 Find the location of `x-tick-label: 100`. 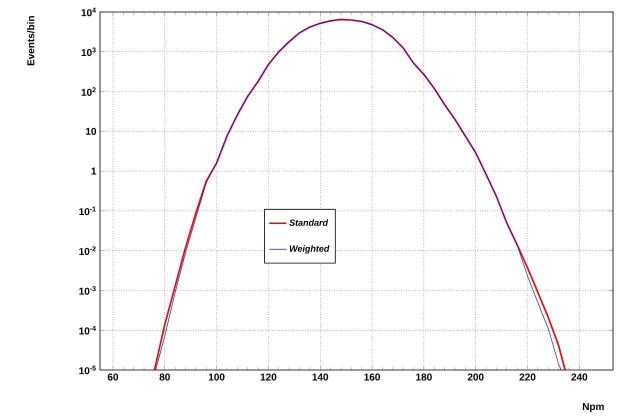

x-tick-label: 100 is located at coordinates (216, 377).